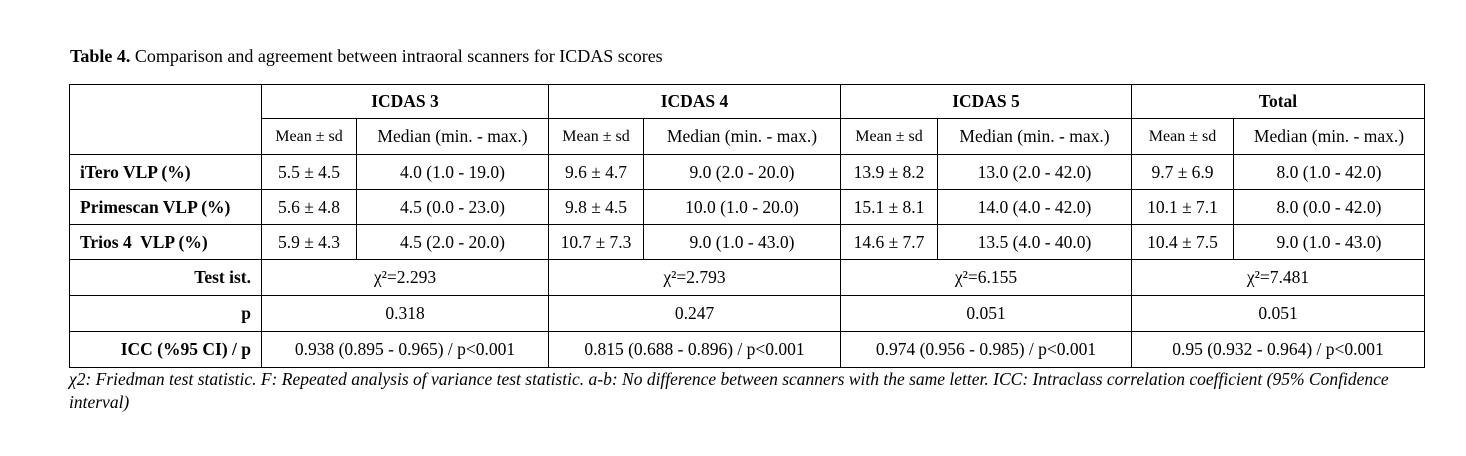 The image size is (1466, 456). Describe the element at coordinates (452, 172) in the screenshot. I see `cell-itero-icdas3-median: 4.0 (1.0 - 19.0)` at that location.